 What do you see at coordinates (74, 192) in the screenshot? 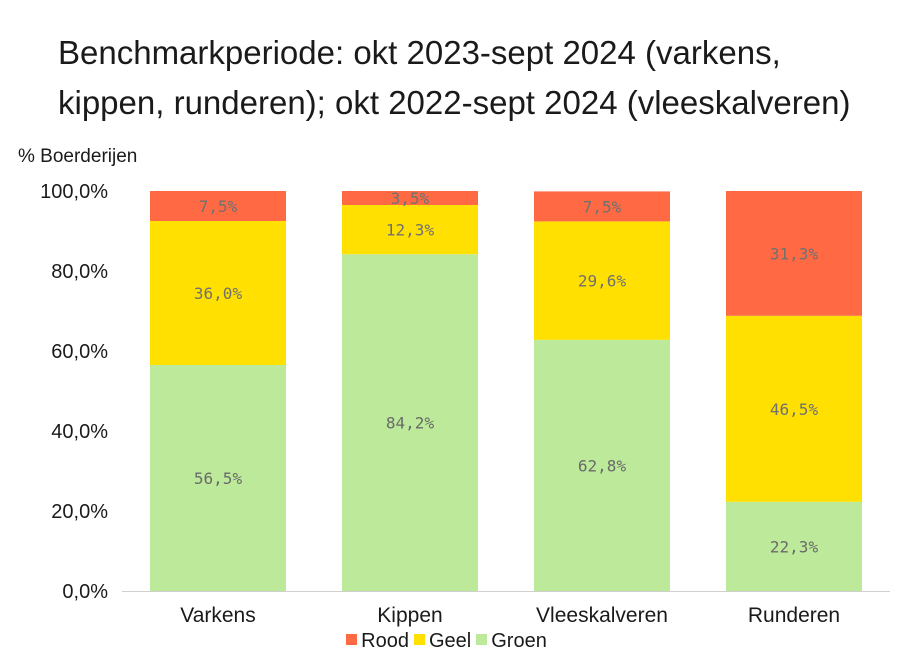
I see `y-tick-label: 100,0%` at bounding box center [74, 192].